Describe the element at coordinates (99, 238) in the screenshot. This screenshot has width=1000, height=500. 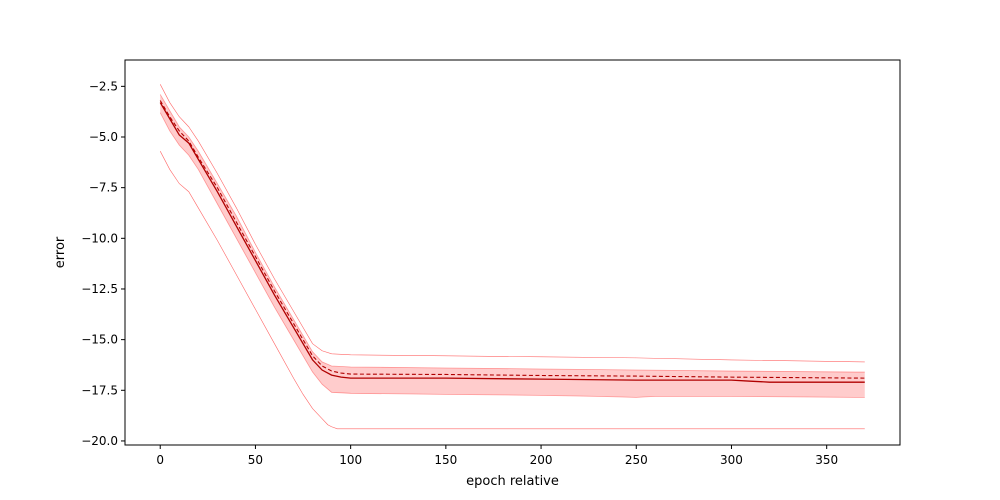
I see `y-tick-label: −10.0` at that location.